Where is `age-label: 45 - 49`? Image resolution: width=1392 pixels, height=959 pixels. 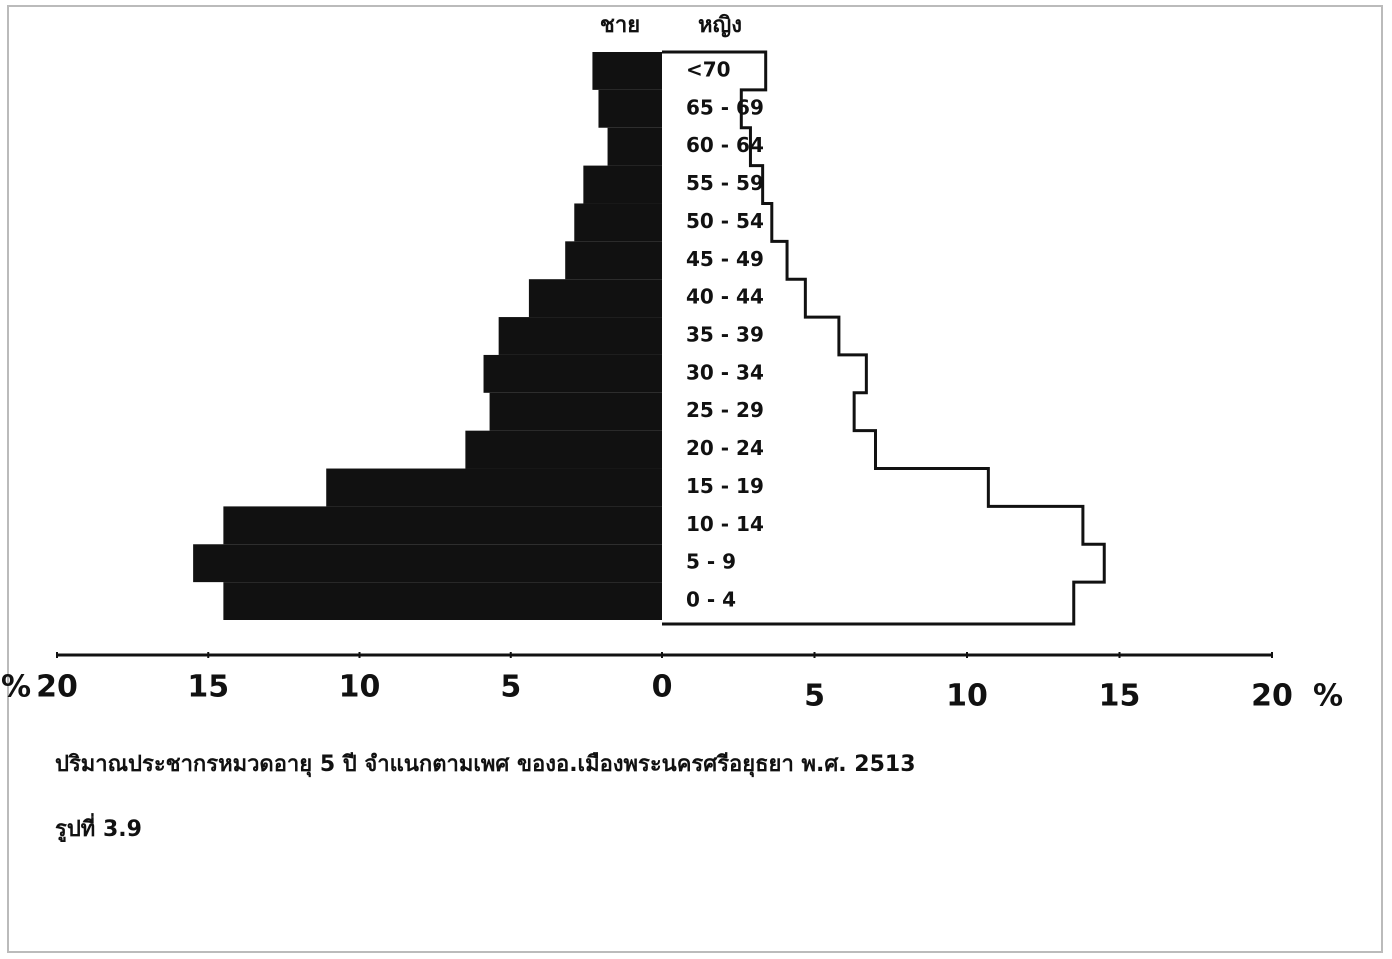
age-label: 45 - 49 is located at coordinates (725, 259).